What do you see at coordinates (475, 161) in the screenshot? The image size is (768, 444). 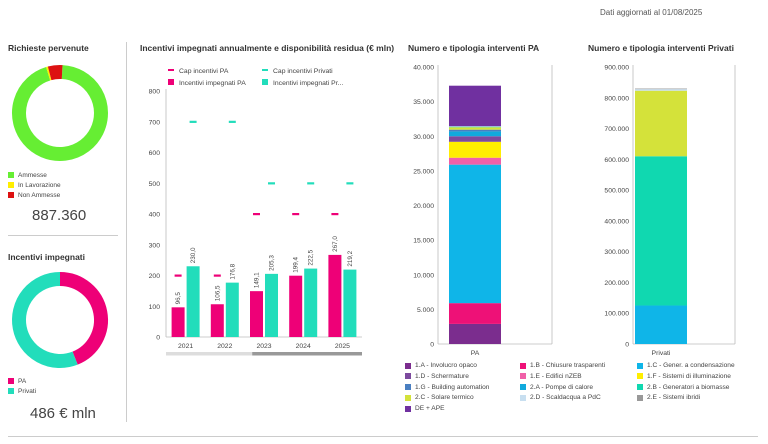 I see `stack-segment-1-e-edifici-nzeb` at bounding box center [475, 161].